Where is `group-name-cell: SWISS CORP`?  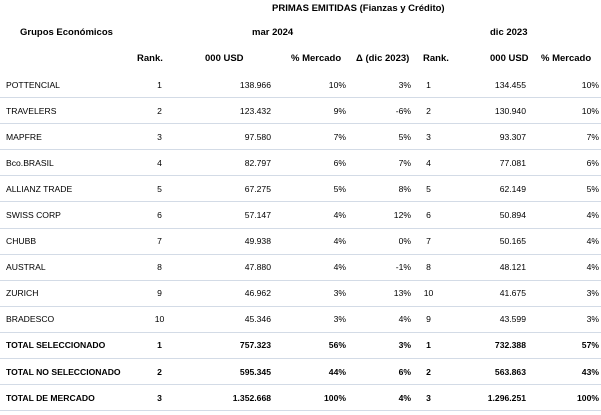 group-name-cell: SWISS CORP is located at coordinates (68, 215).